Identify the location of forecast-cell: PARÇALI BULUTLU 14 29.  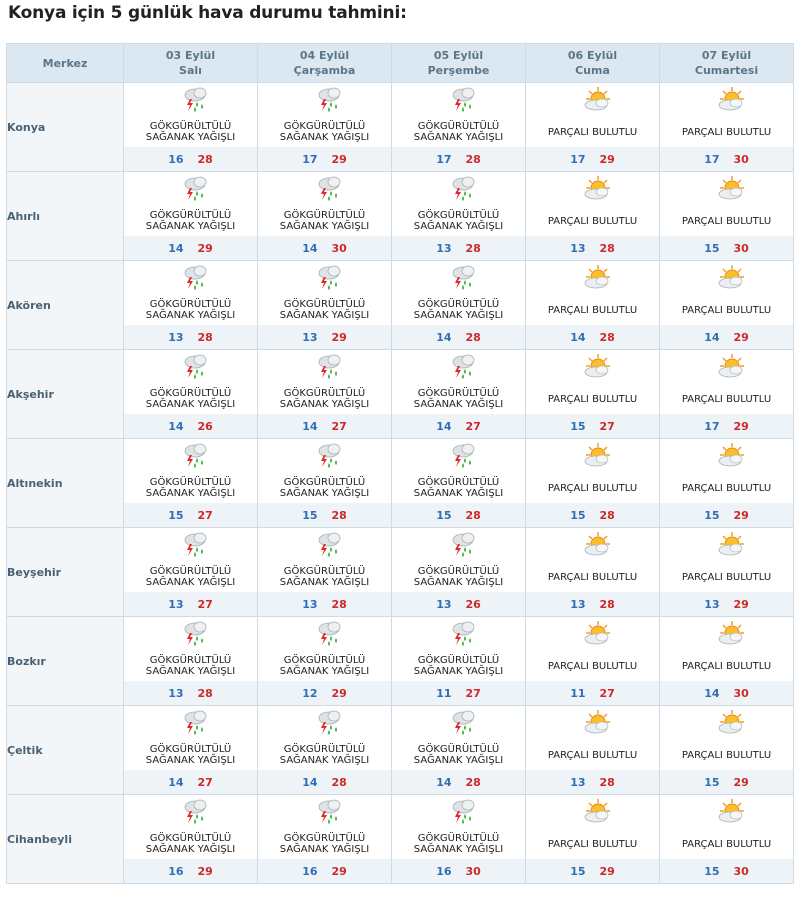
(726, 305).